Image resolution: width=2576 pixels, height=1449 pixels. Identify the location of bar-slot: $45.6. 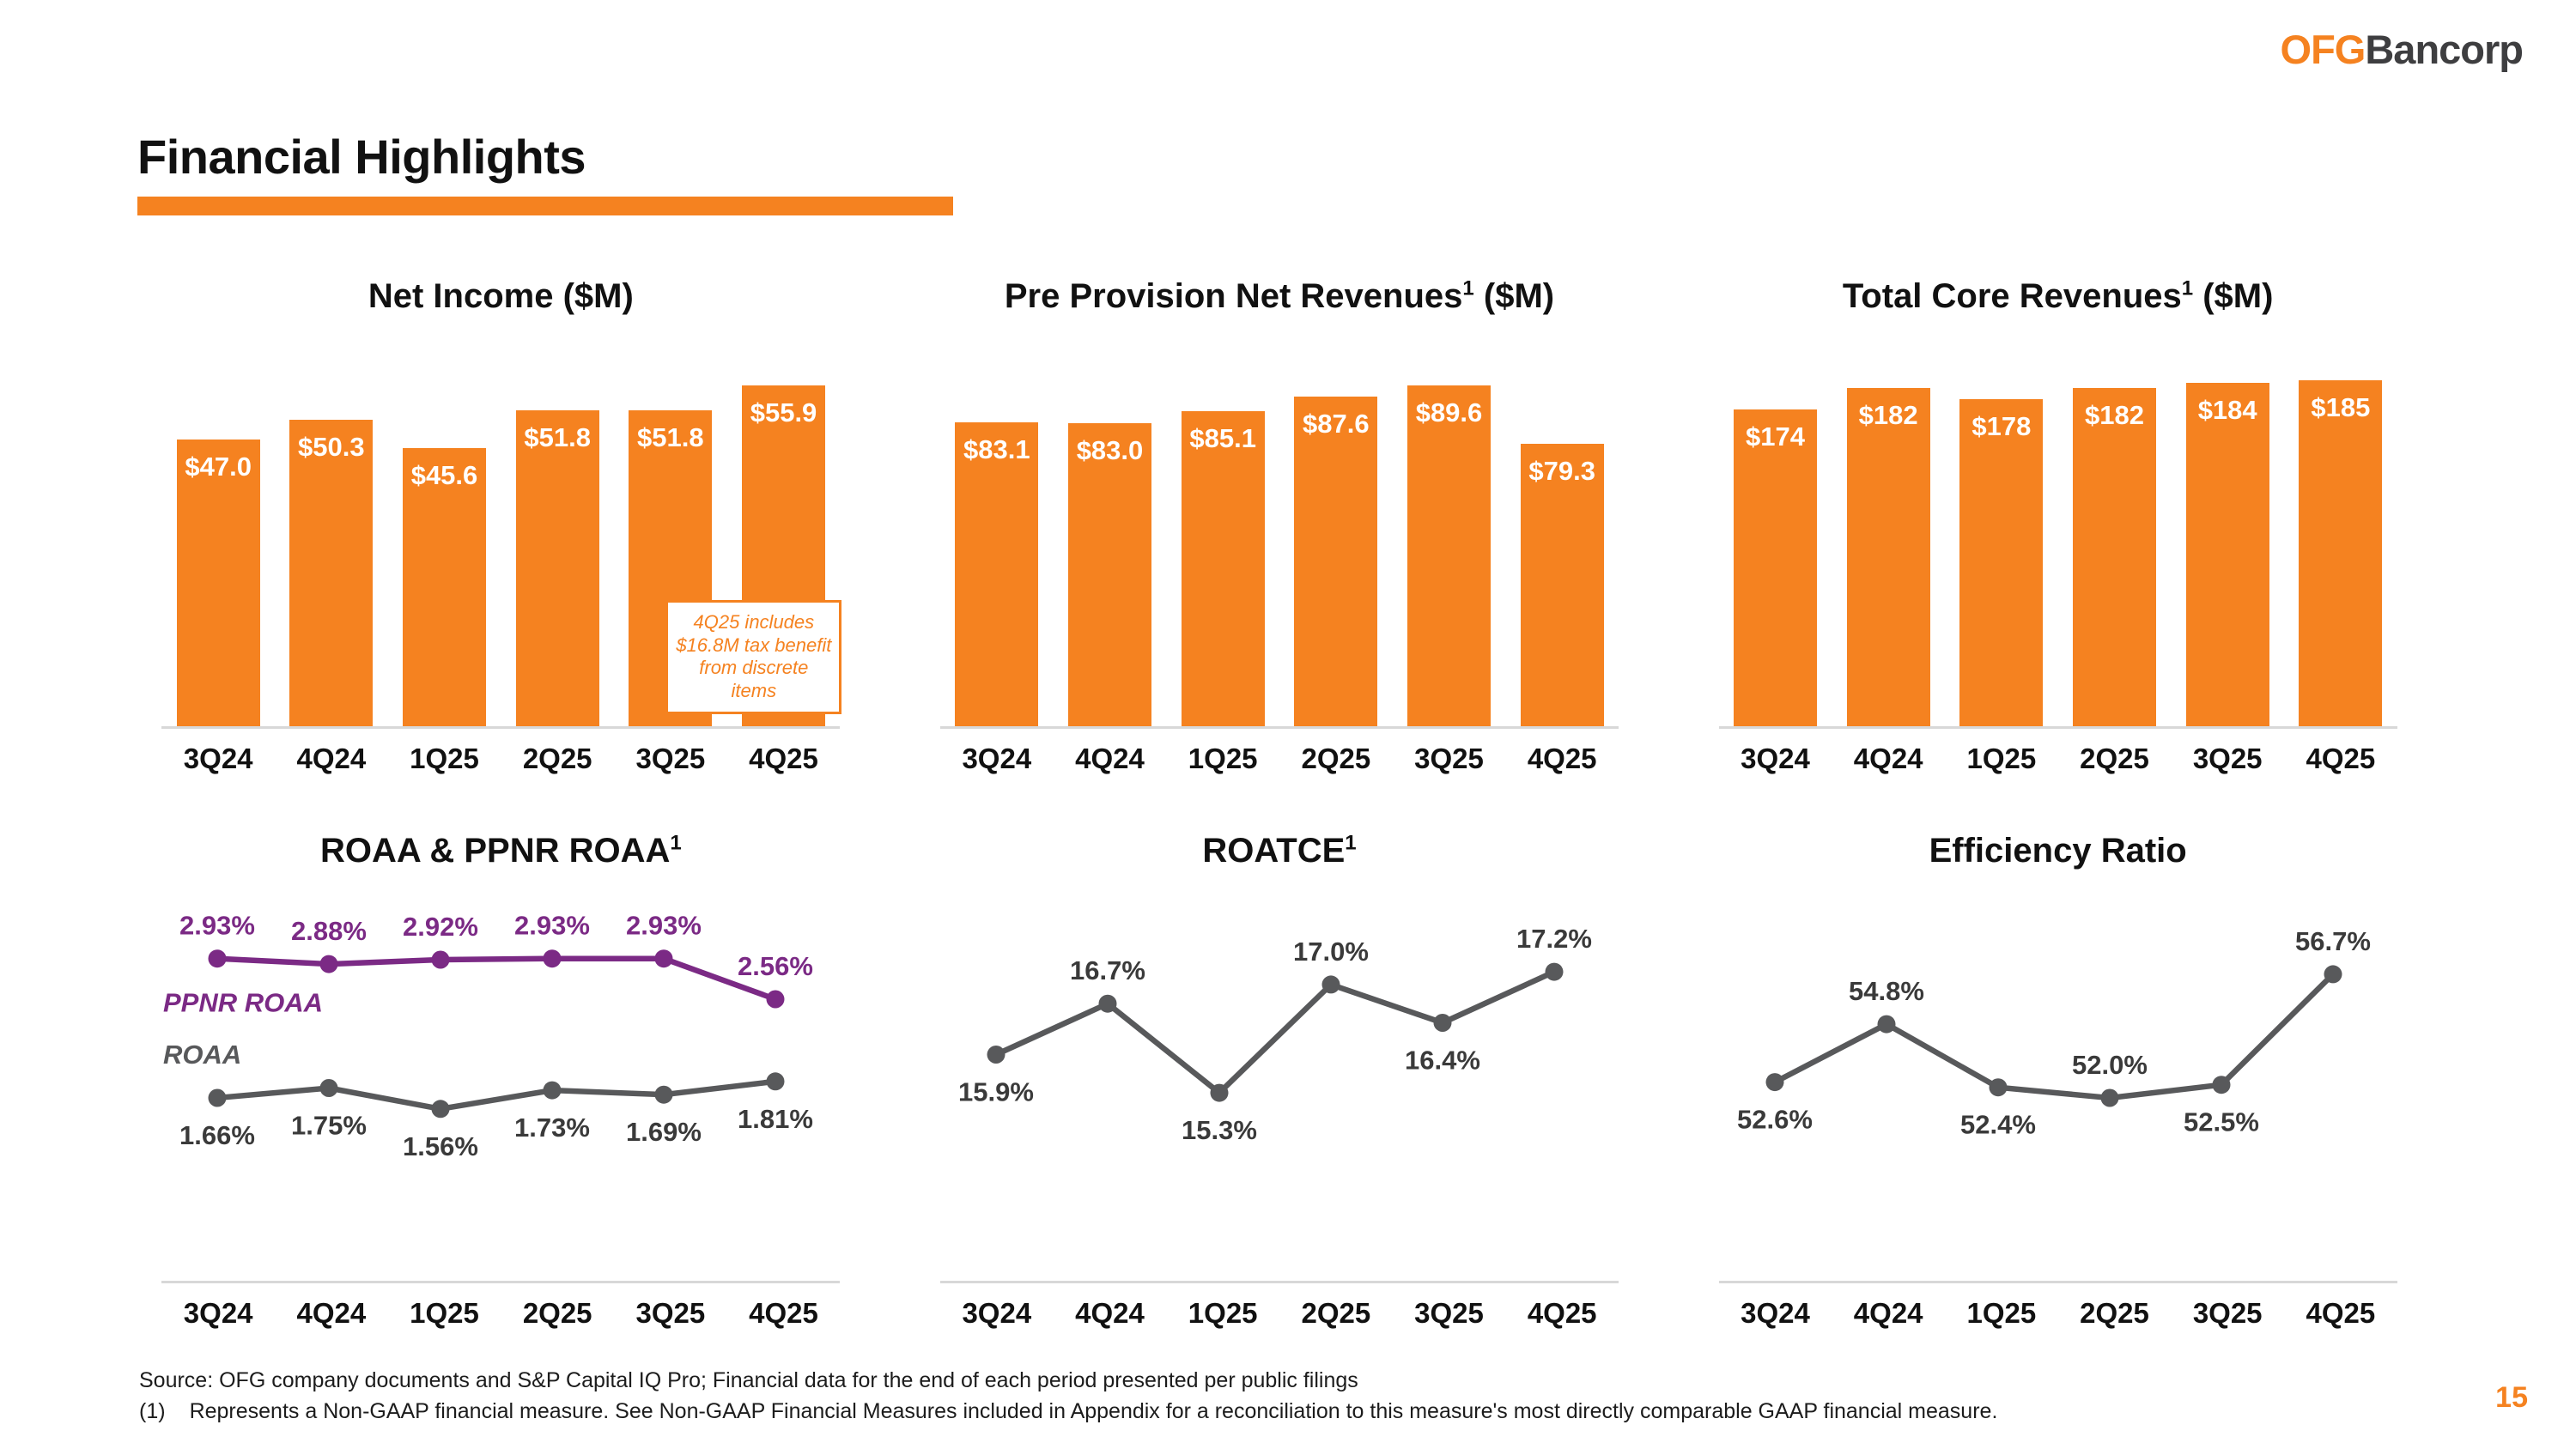
(444, 587).